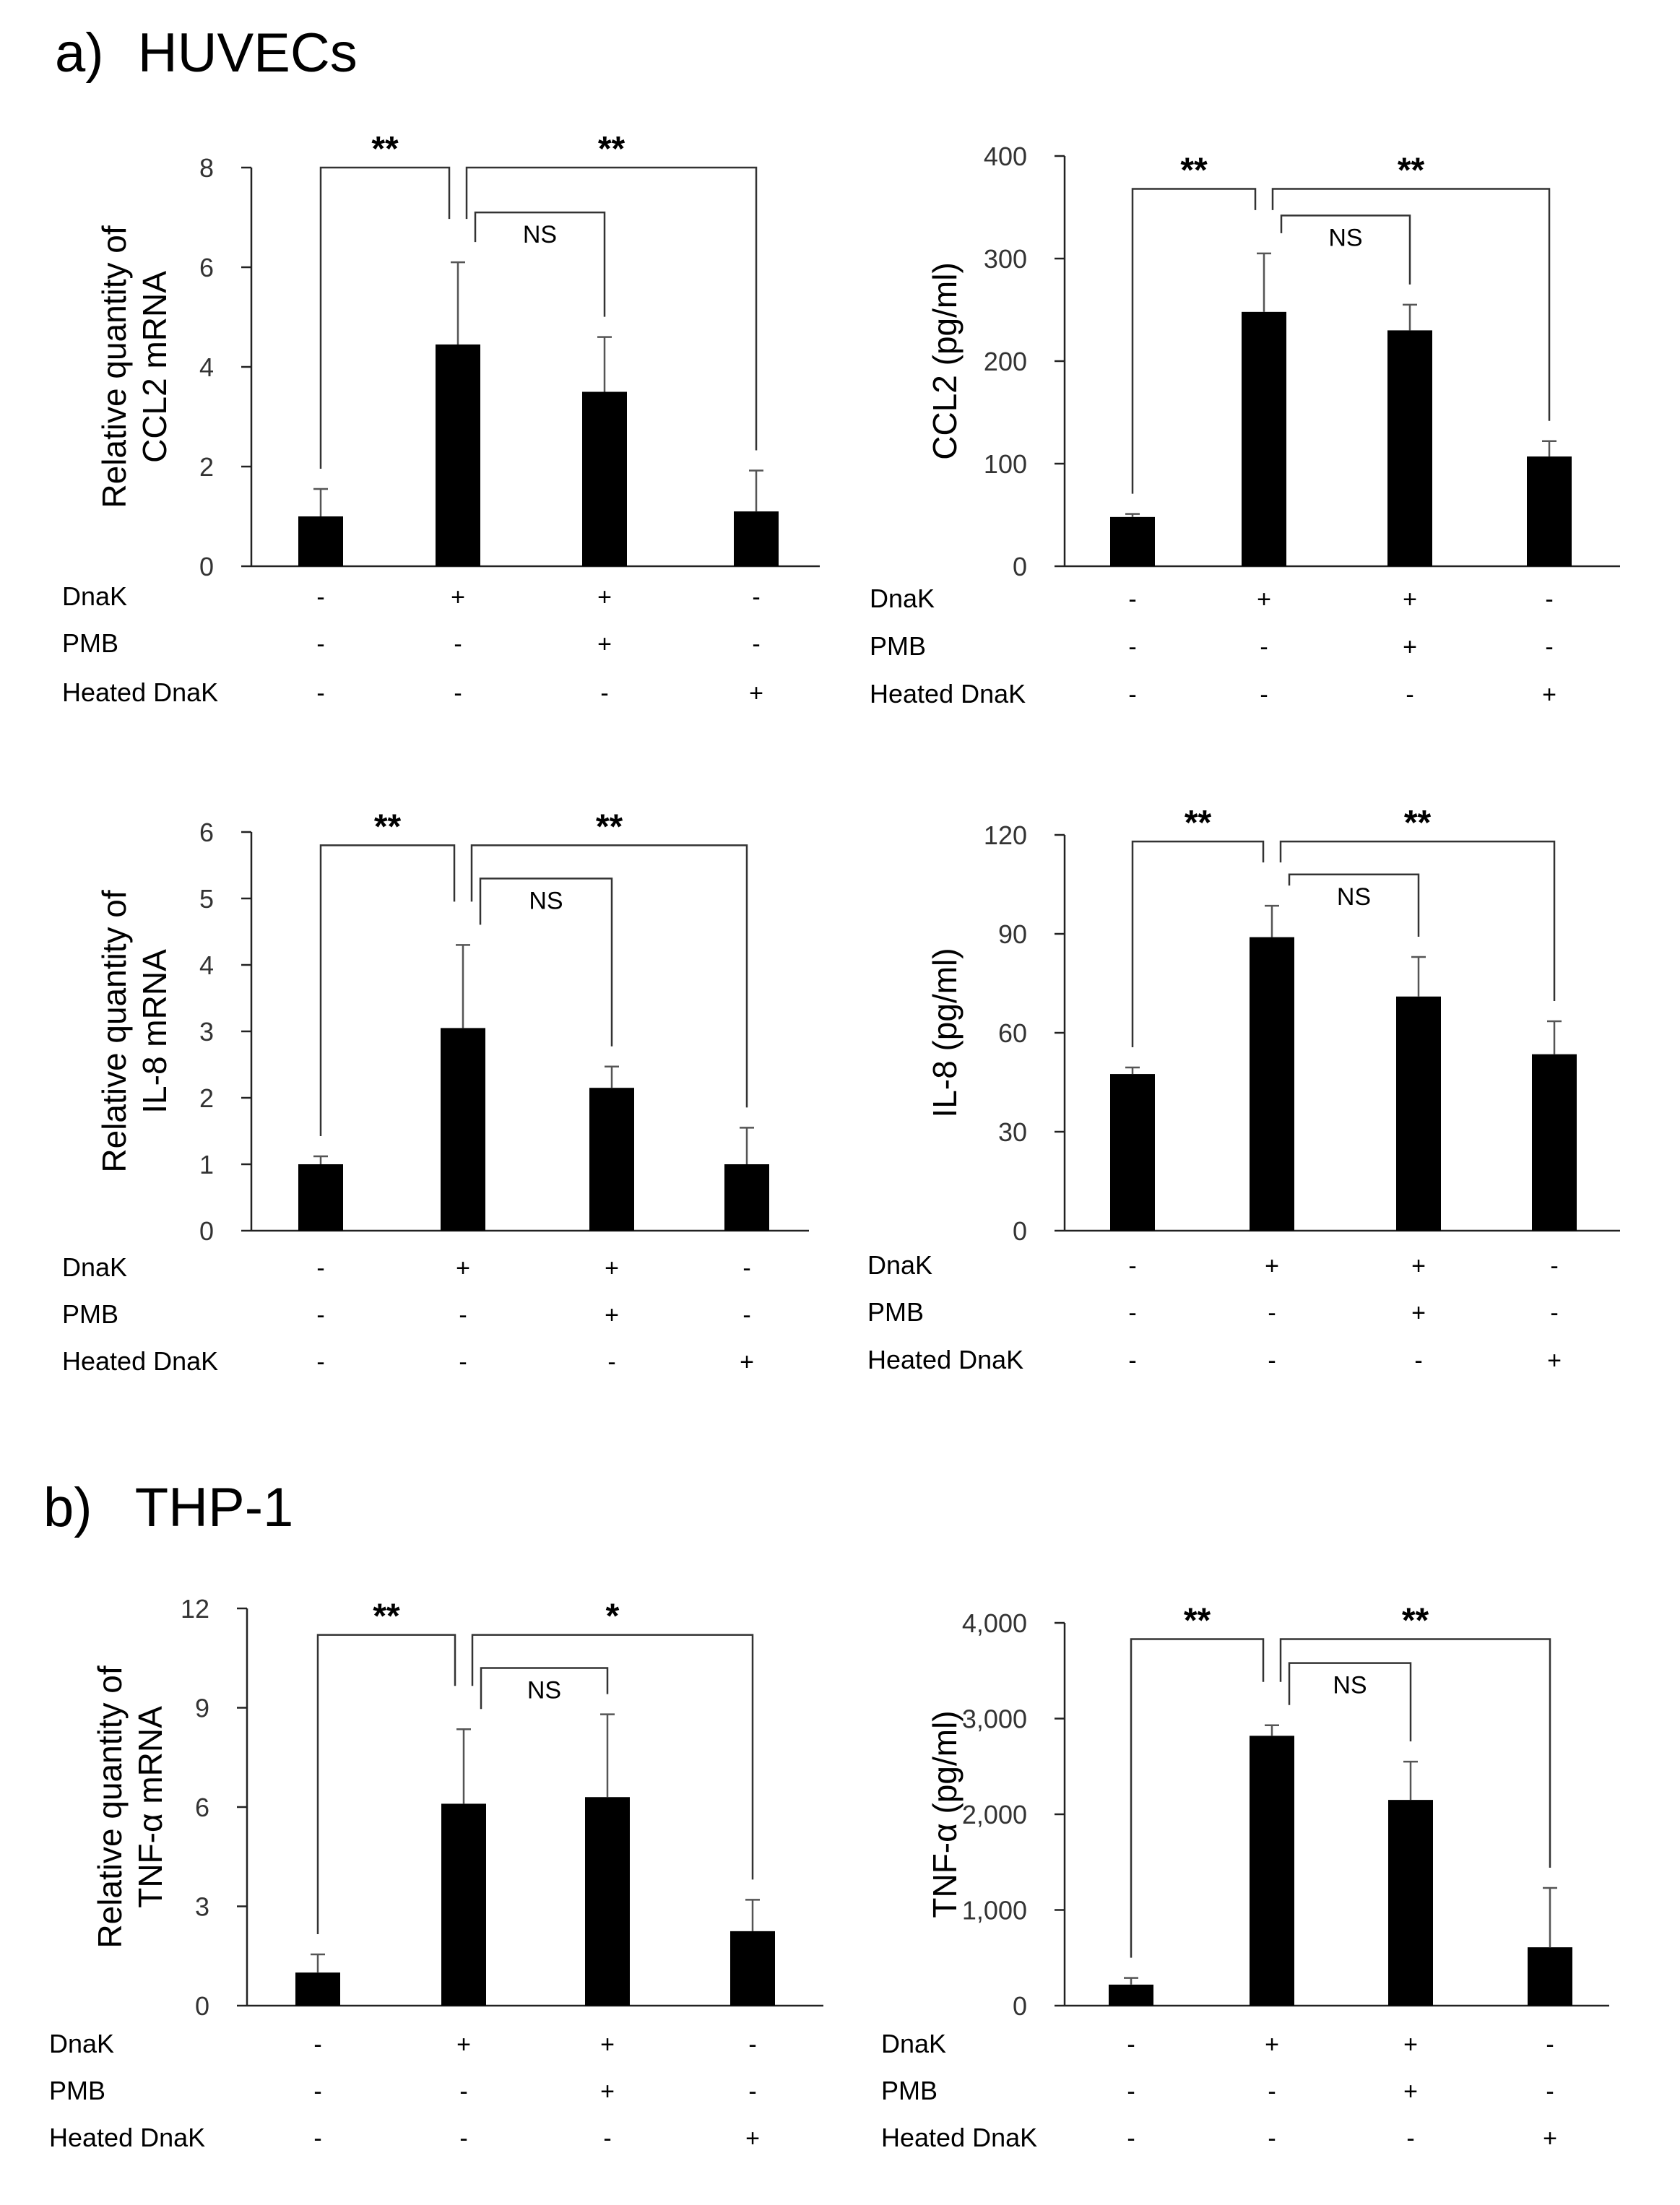 Image resolution: width=1680 pixels, height=2205 pixels. Describe the element at coordinates (202, 1708) in the screenshot. I see `y-tick-label: 9` at that location.